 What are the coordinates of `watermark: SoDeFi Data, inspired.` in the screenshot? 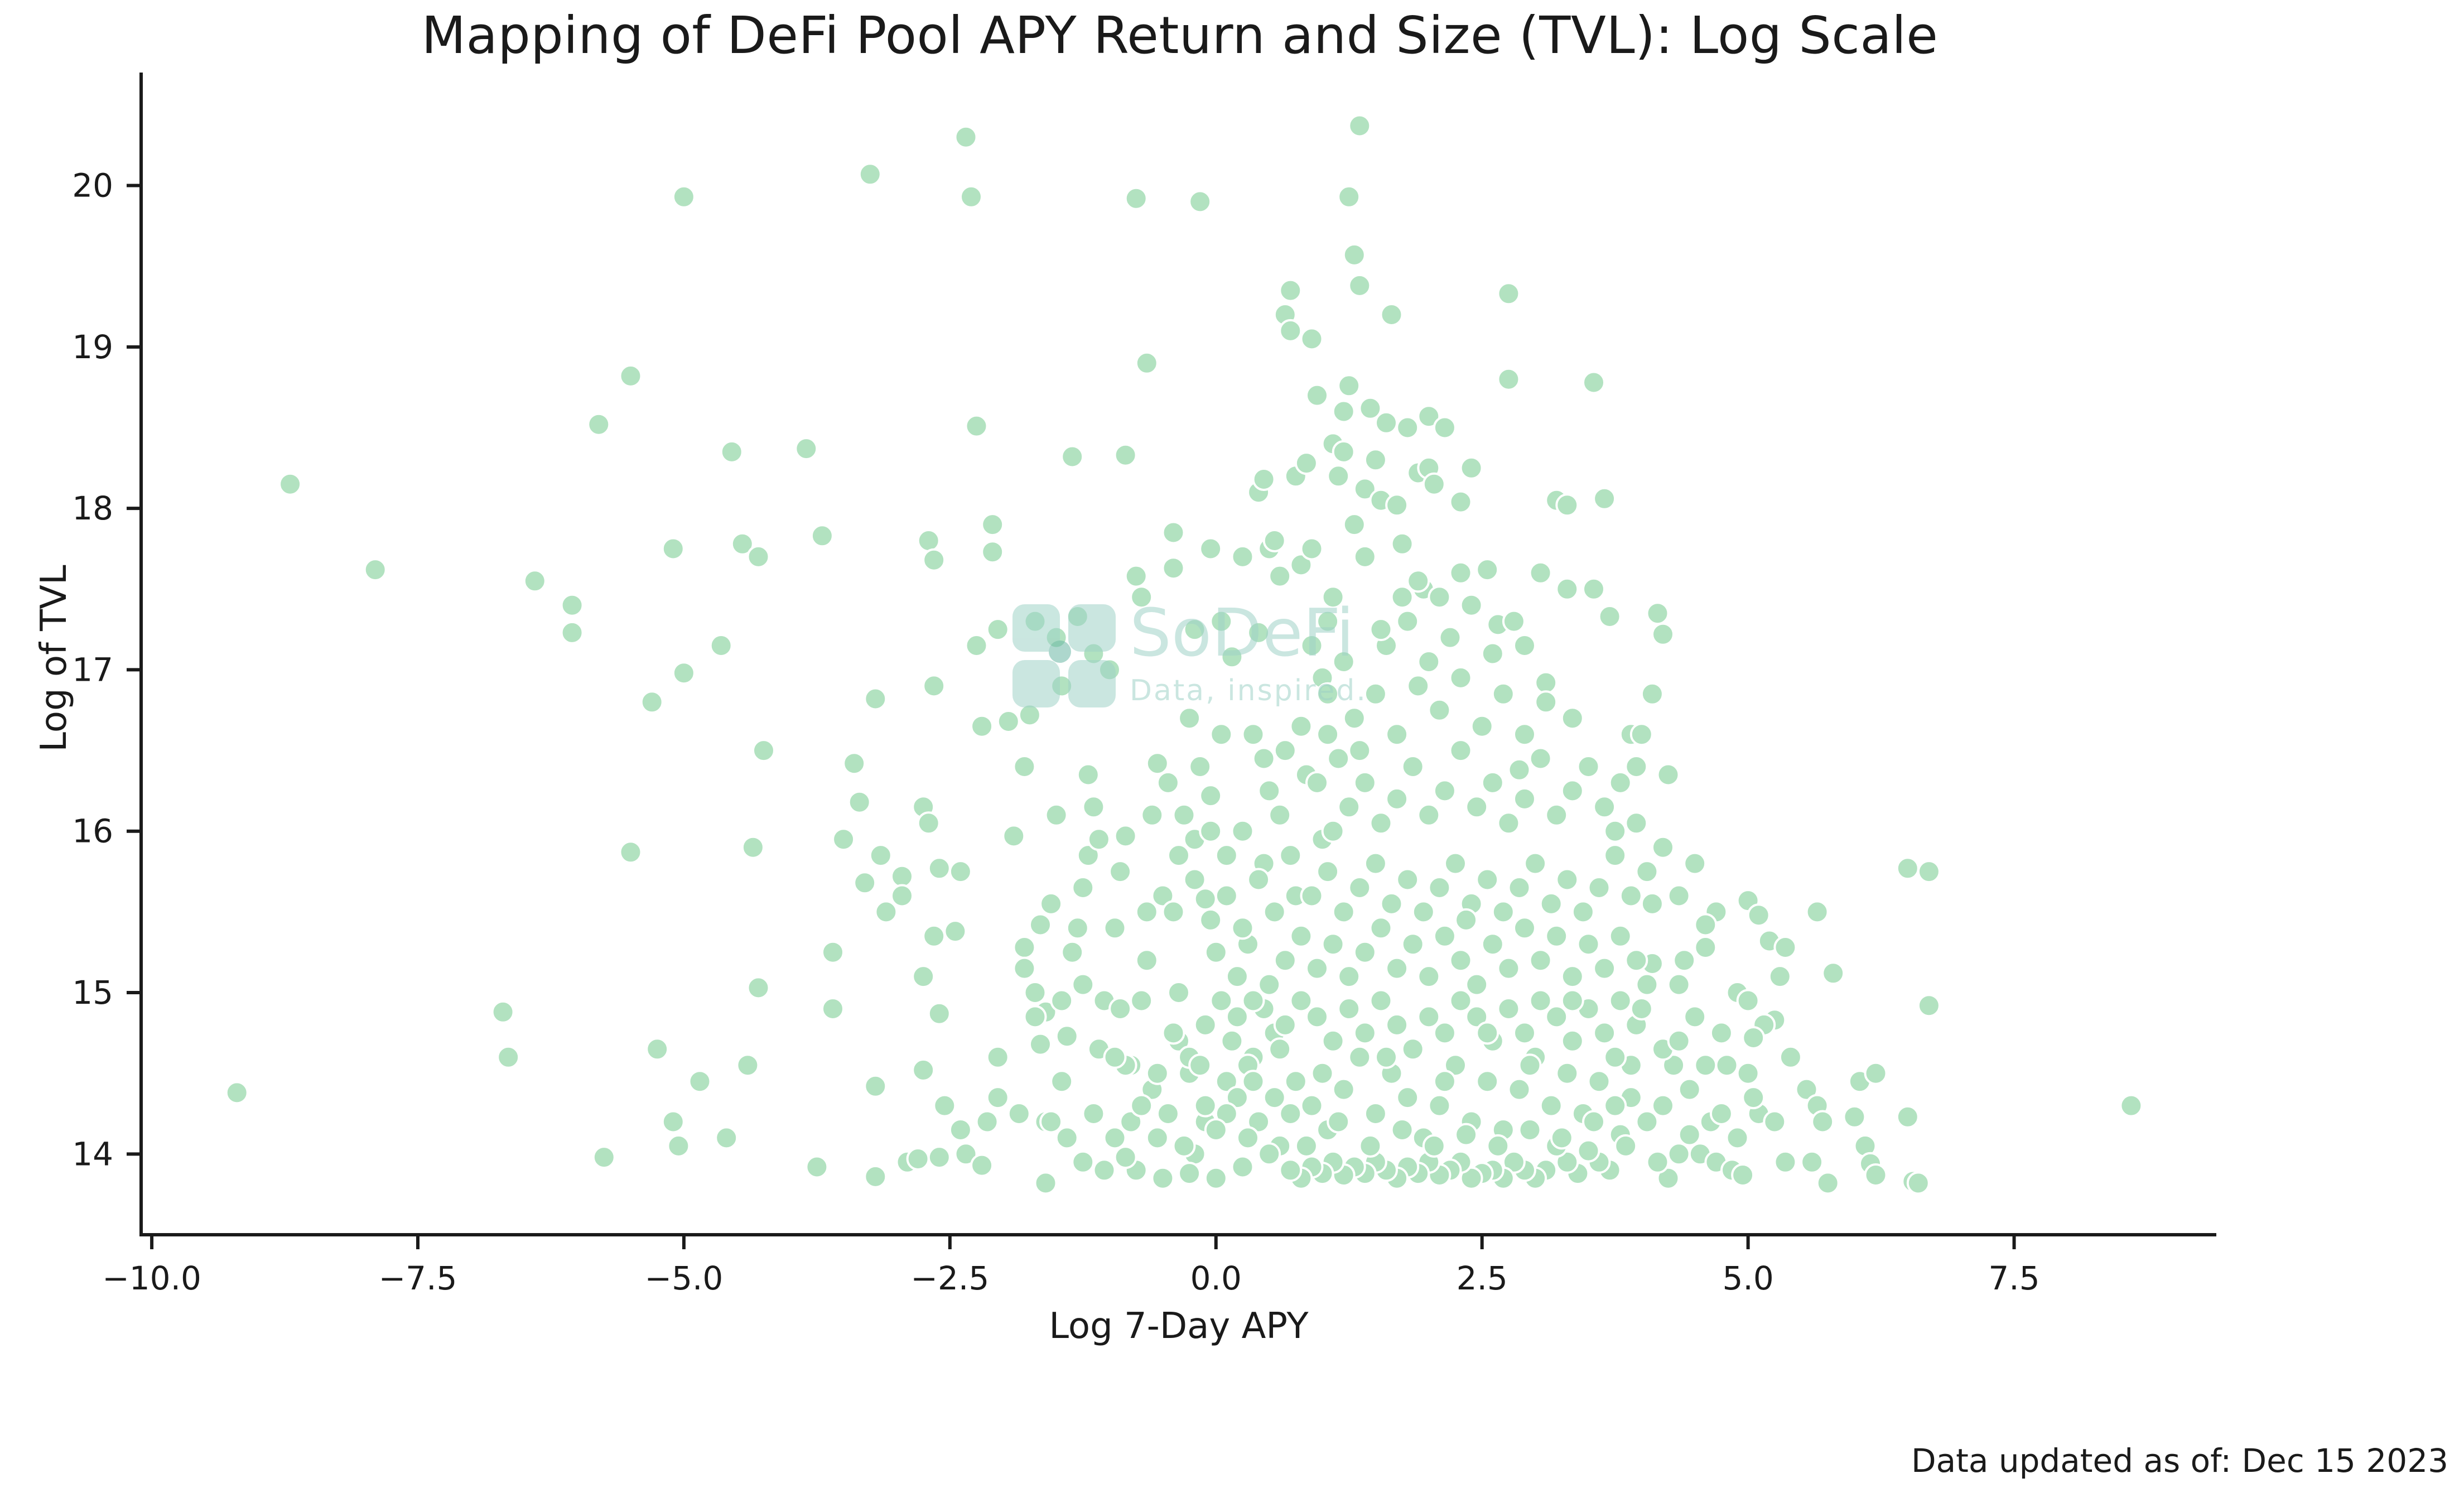 It's located at (1189, 650).